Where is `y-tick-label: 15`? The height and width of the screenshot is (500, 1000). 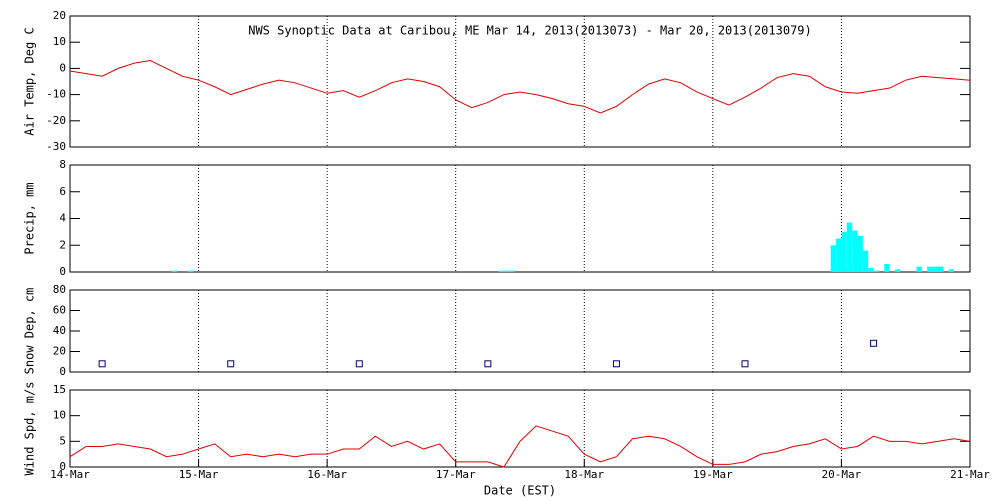 y-tick-label: 15 is located at coordinates (59, 389).